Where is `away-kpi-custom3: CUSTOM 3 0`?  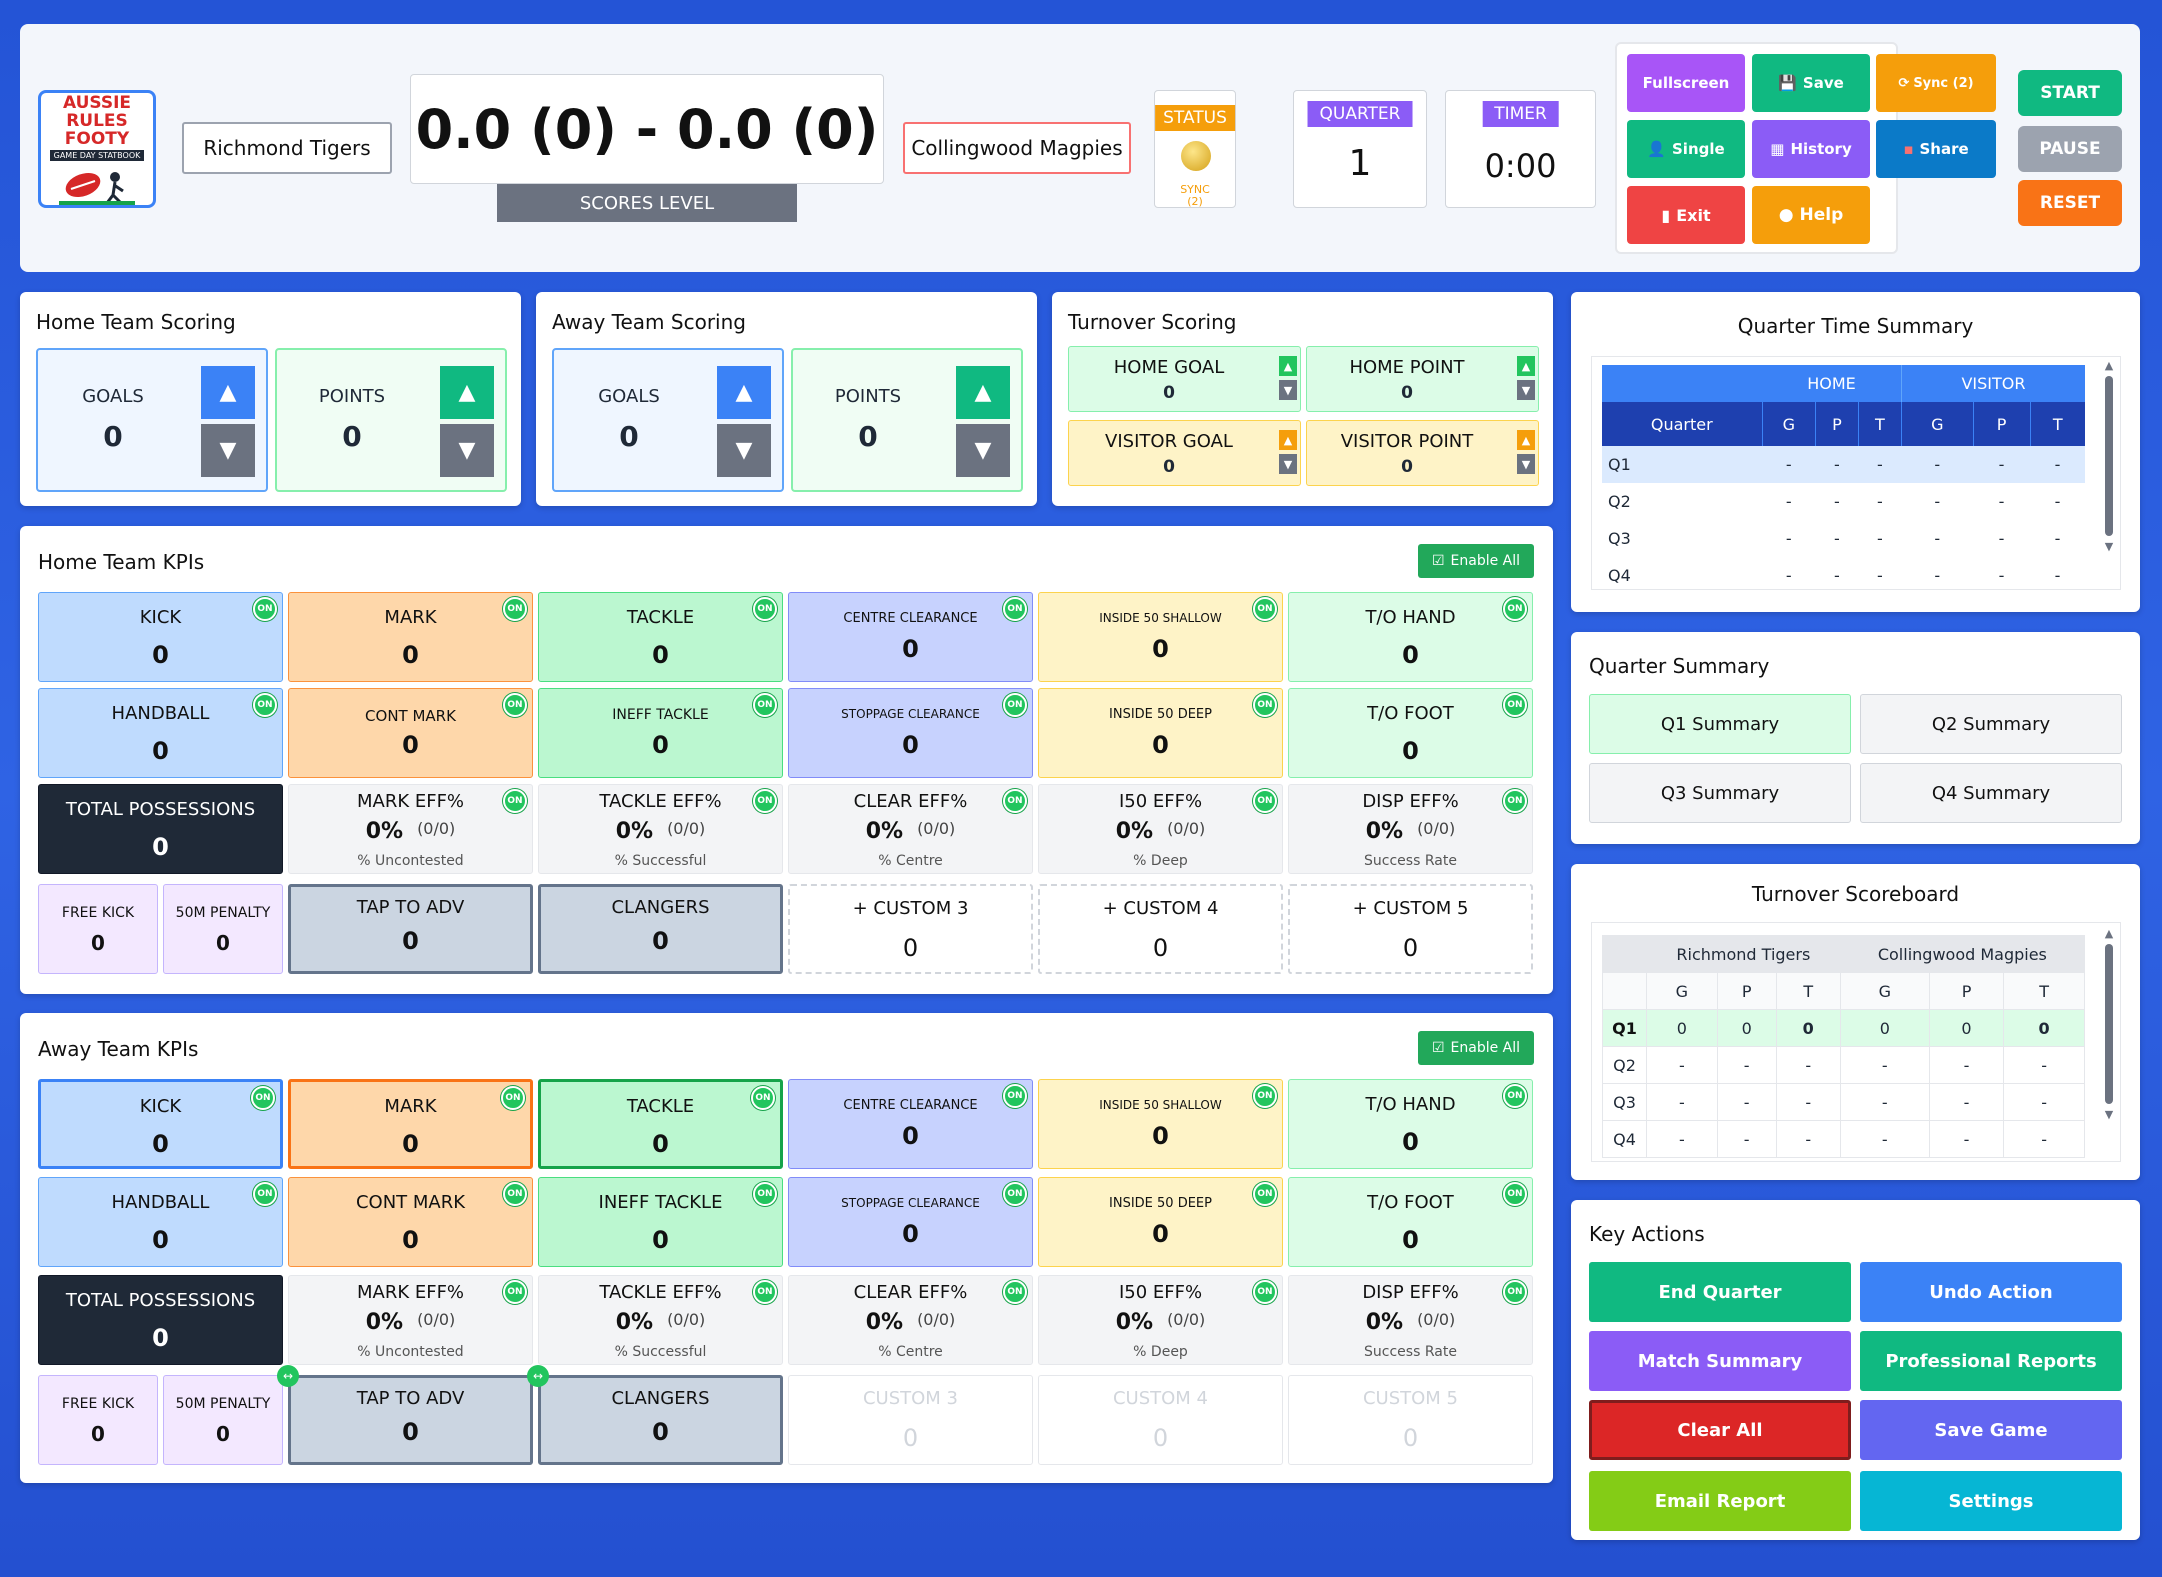 away-kpi-custom3: CUSTOM 3 0 is located at coordinates (910, 1420).